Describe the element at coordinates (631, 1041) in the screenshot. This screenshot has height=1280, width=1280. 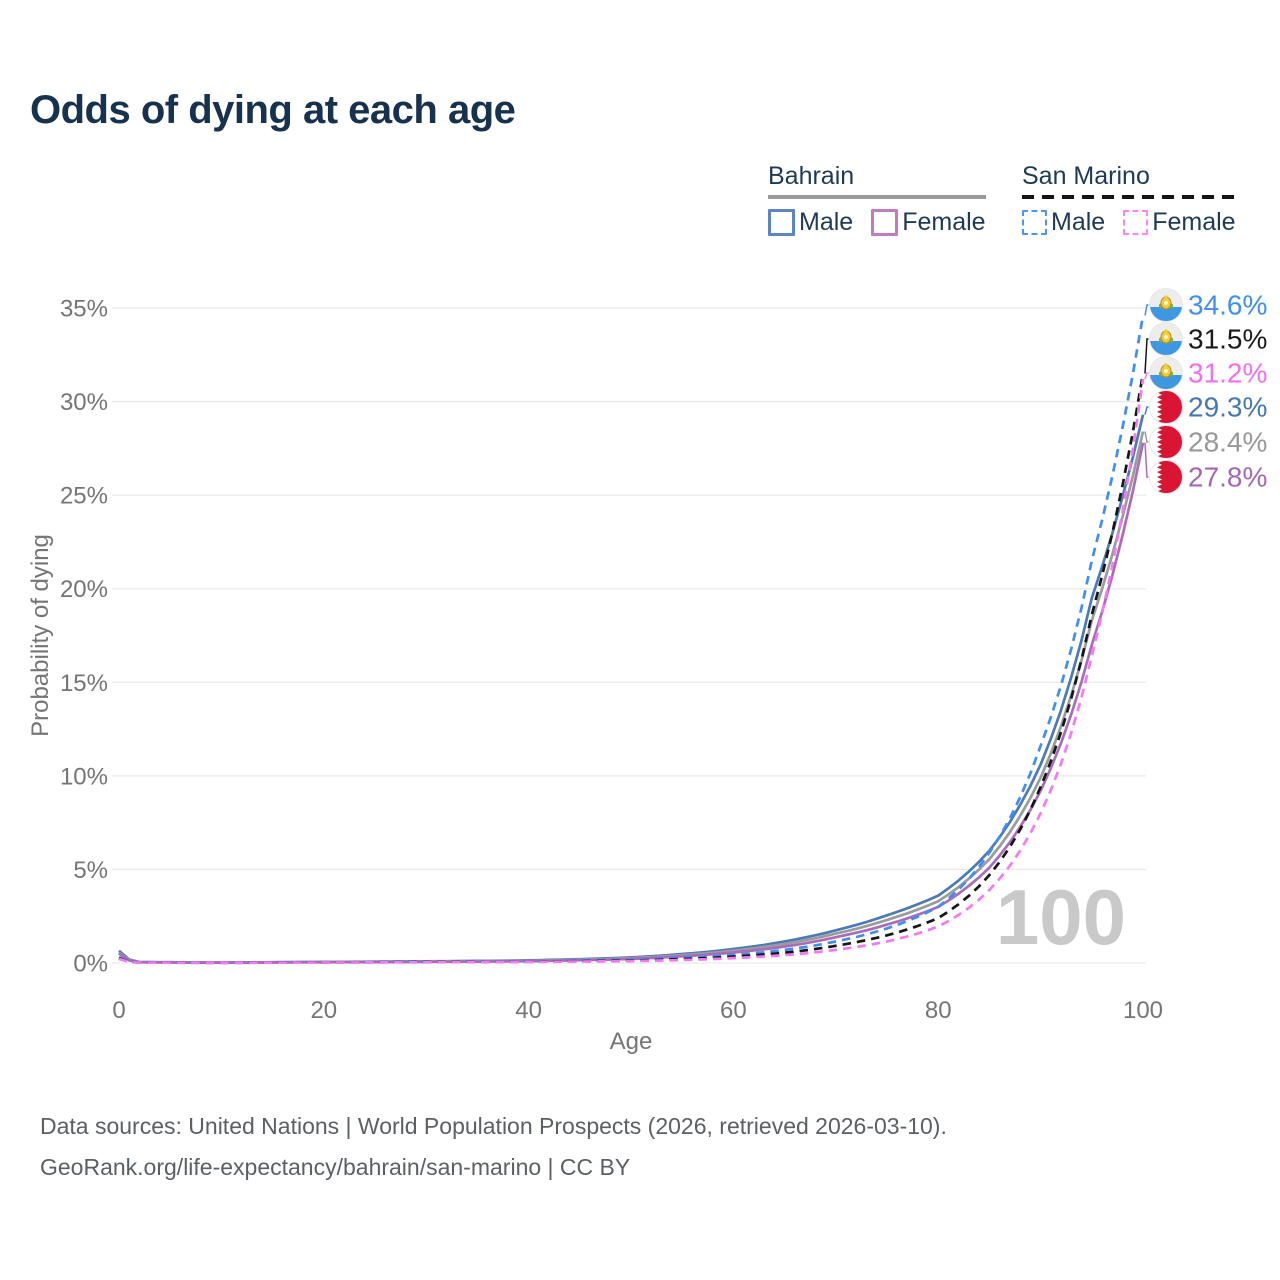
I see `x-axis-title: Age` at that location.